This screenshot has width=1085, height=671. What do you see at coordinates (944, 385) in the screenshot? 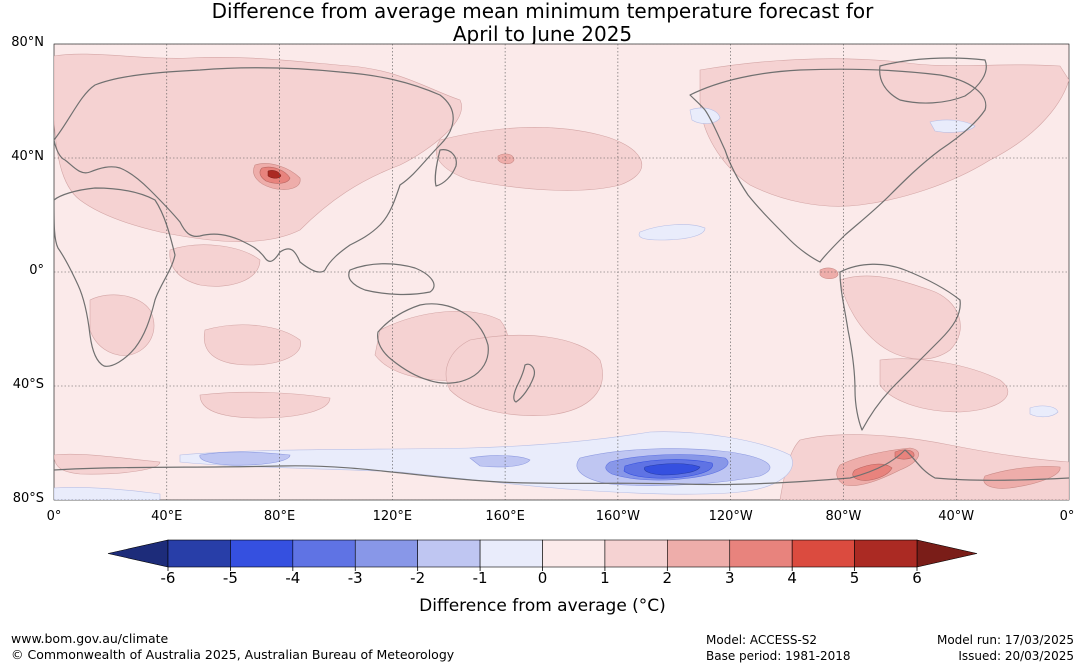
I see `anomaly-region-south-atlantic` at bounding box center [944, 385].